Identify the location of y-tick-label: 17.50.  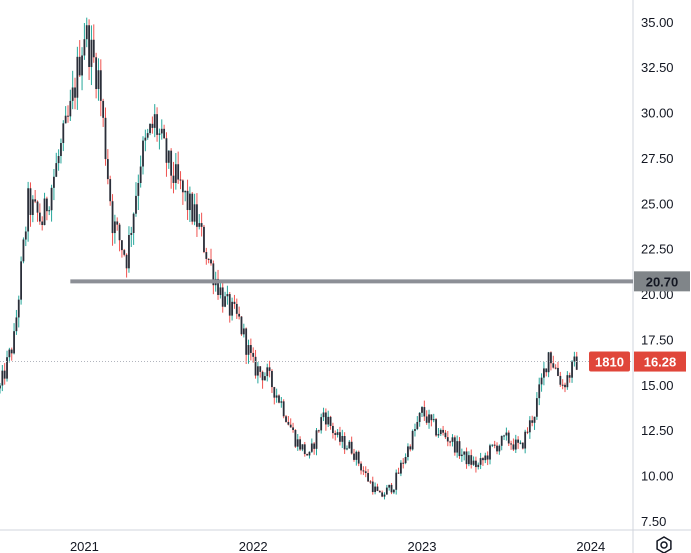
(657, 339).